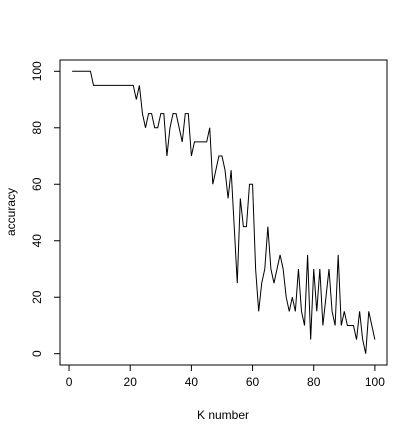 This screenshot has width=419, height=441. I want to click on x-axis-label: K number, so click(223, 415).